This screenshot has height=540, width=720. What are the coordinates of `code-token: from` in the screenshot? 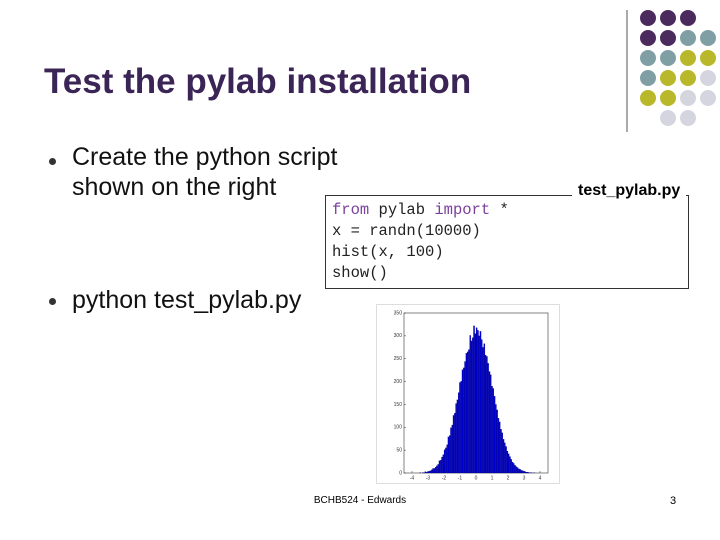 It's located at (351, 210).